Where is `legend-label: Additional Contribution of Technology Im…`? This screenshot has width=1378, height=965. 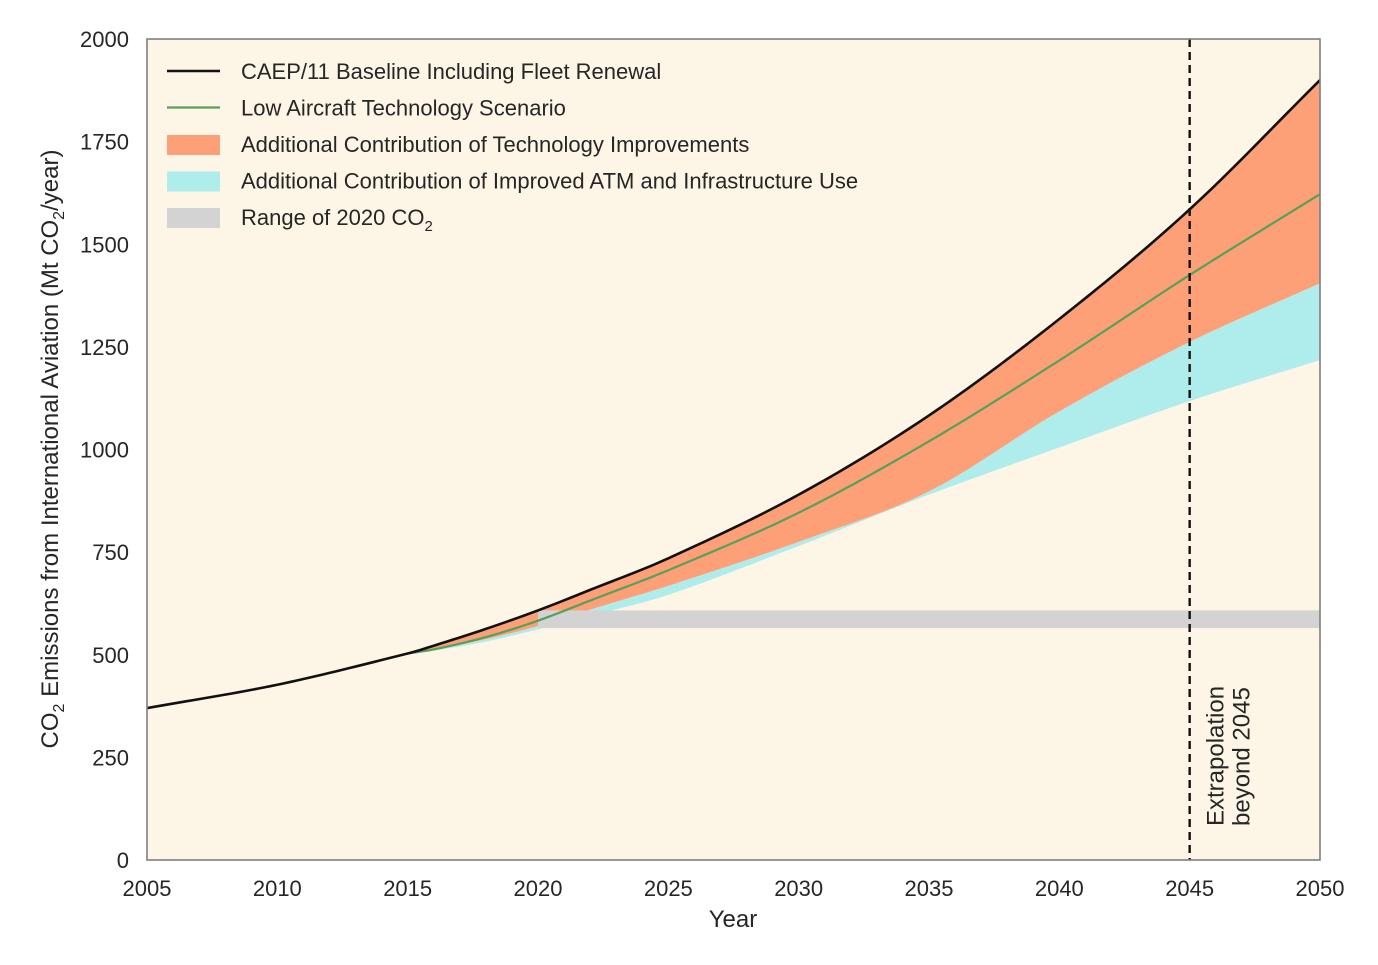 legend-label: Additional Contribution of Technology Im… is located at coordinates (495, 144).